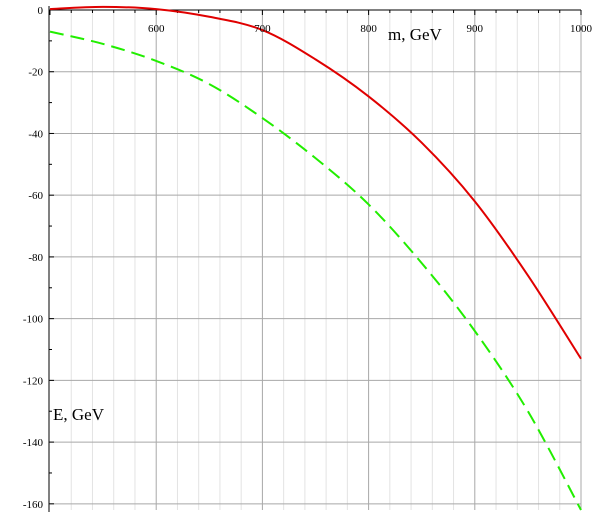 This screenshot has height=515, width=595. What do you see at coordinates (156, 29) in the screenshot?
I see `x-tick-label: 600` at bounding box center [156, 29].